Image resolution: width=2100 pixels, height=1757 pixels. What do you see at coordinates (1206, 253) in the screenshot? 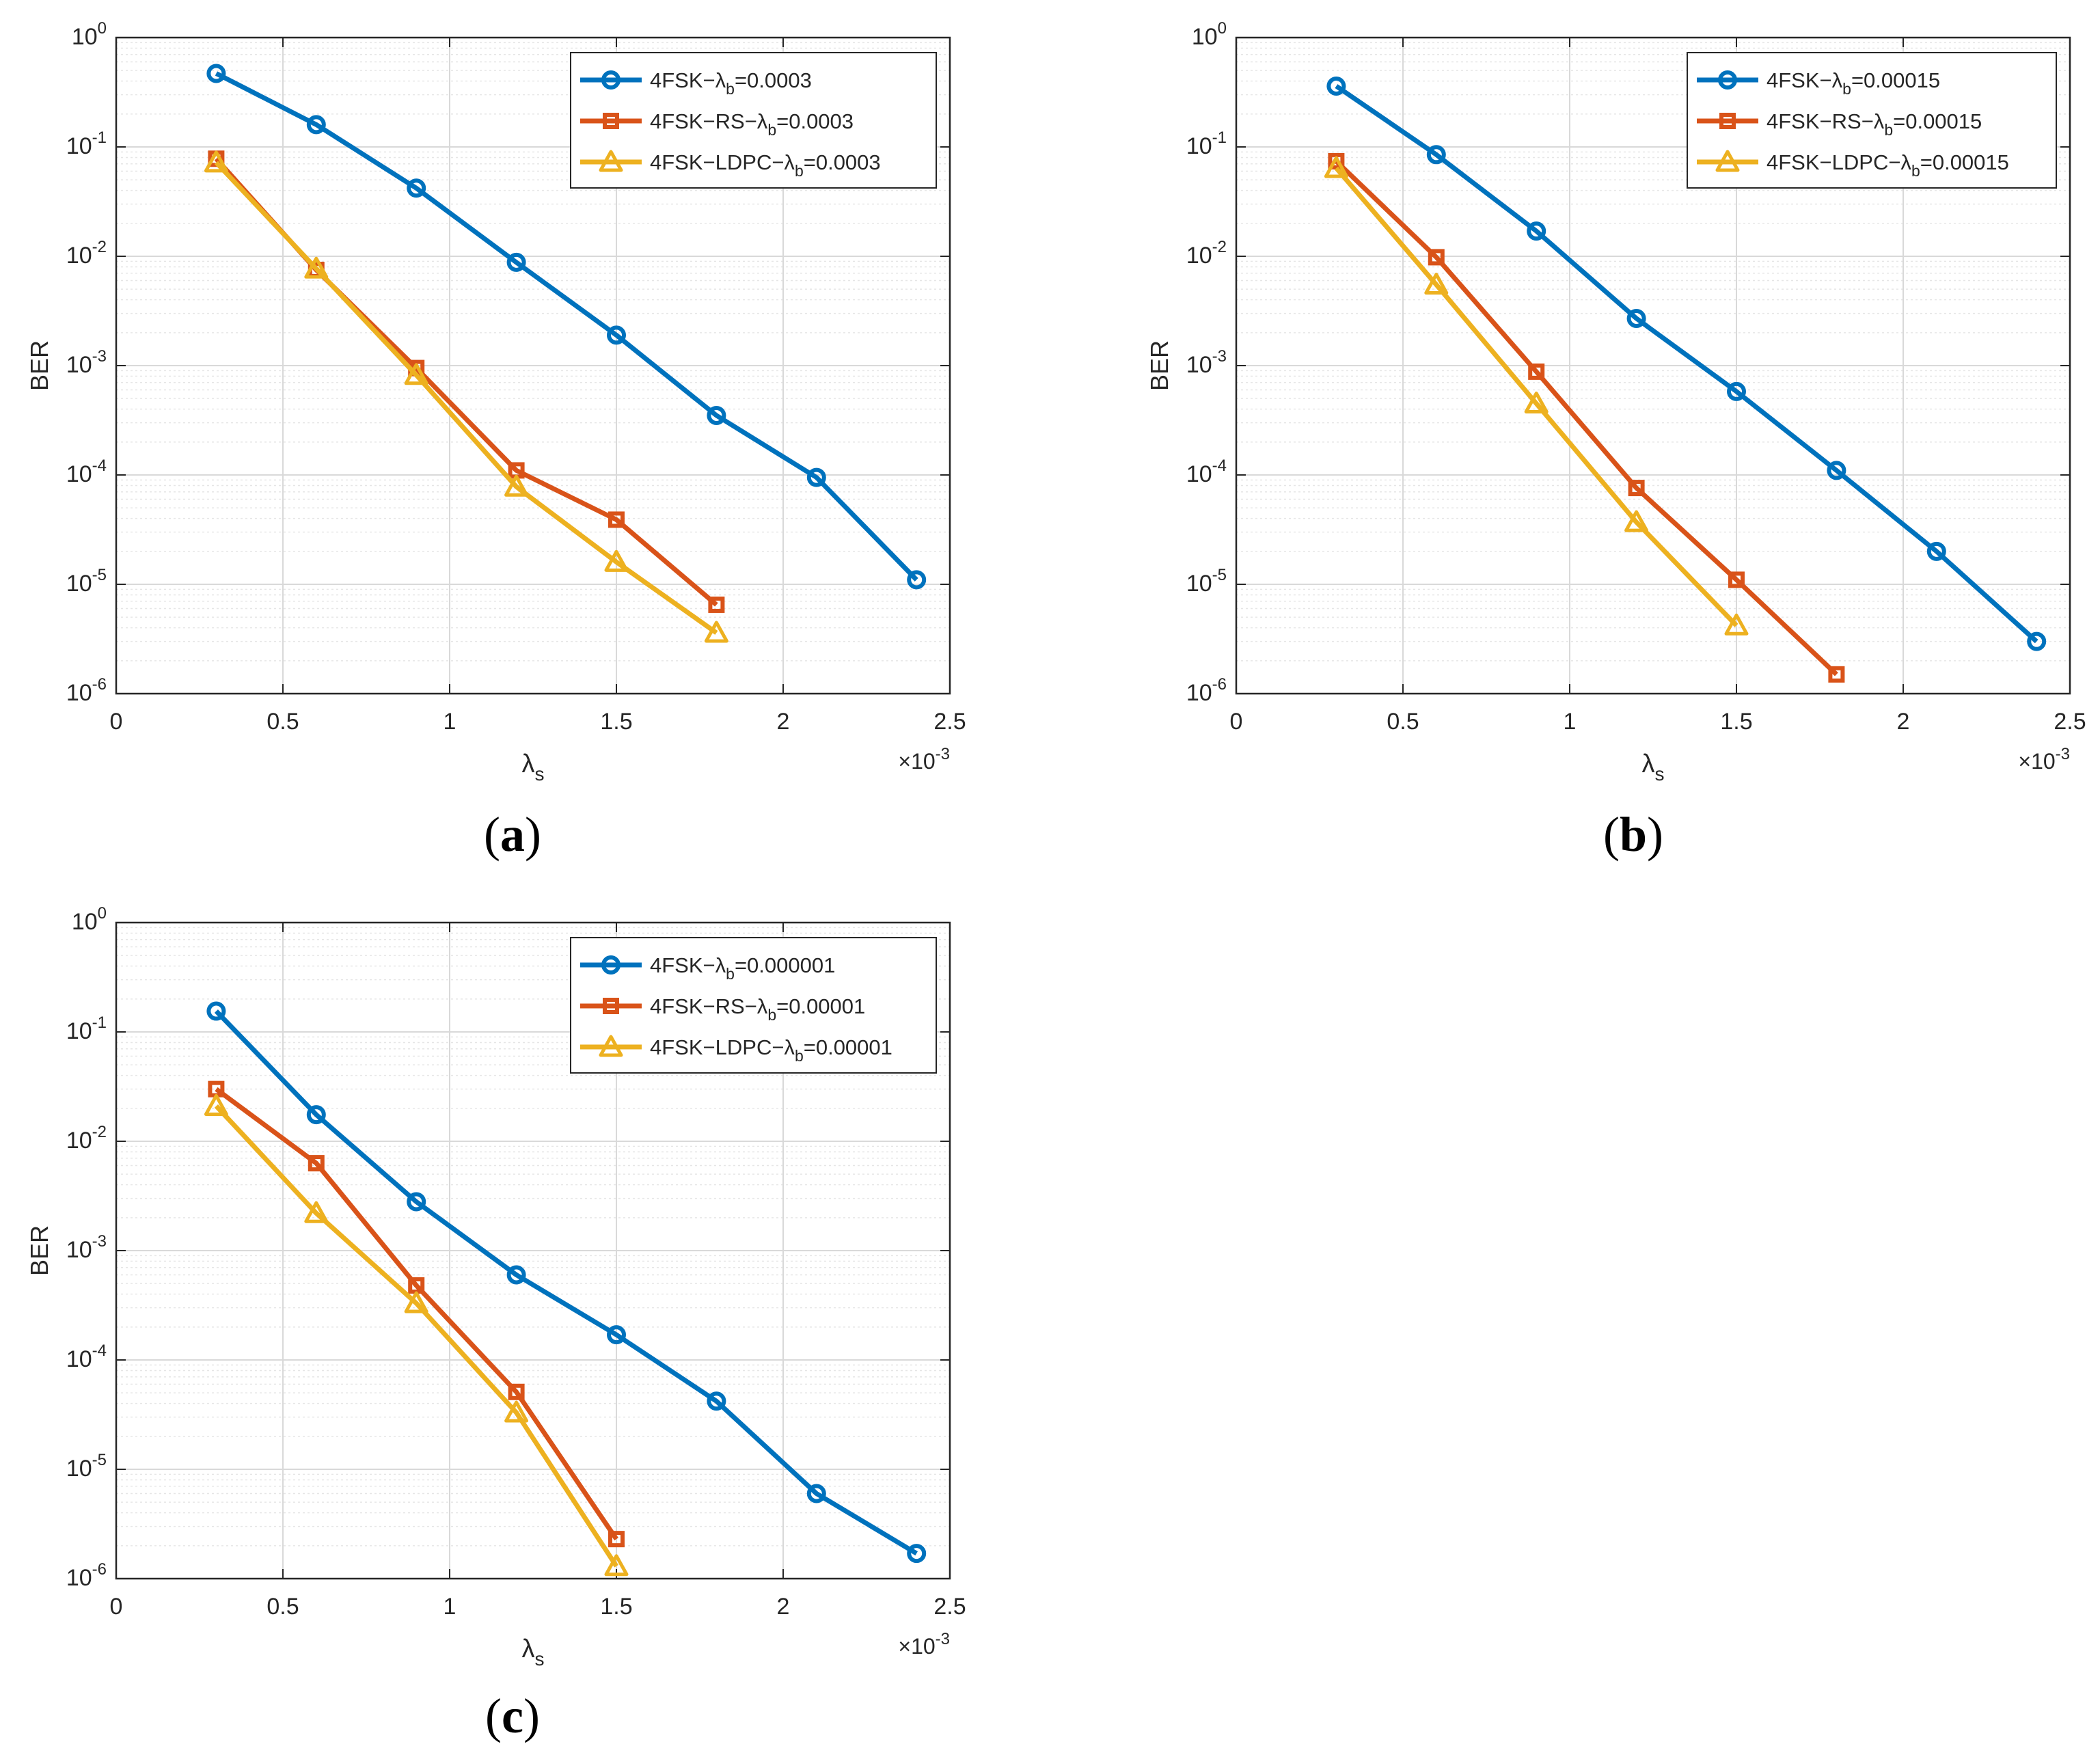
I see `y-tick-label: 10⁻²` at bounding box center [1206, 253].